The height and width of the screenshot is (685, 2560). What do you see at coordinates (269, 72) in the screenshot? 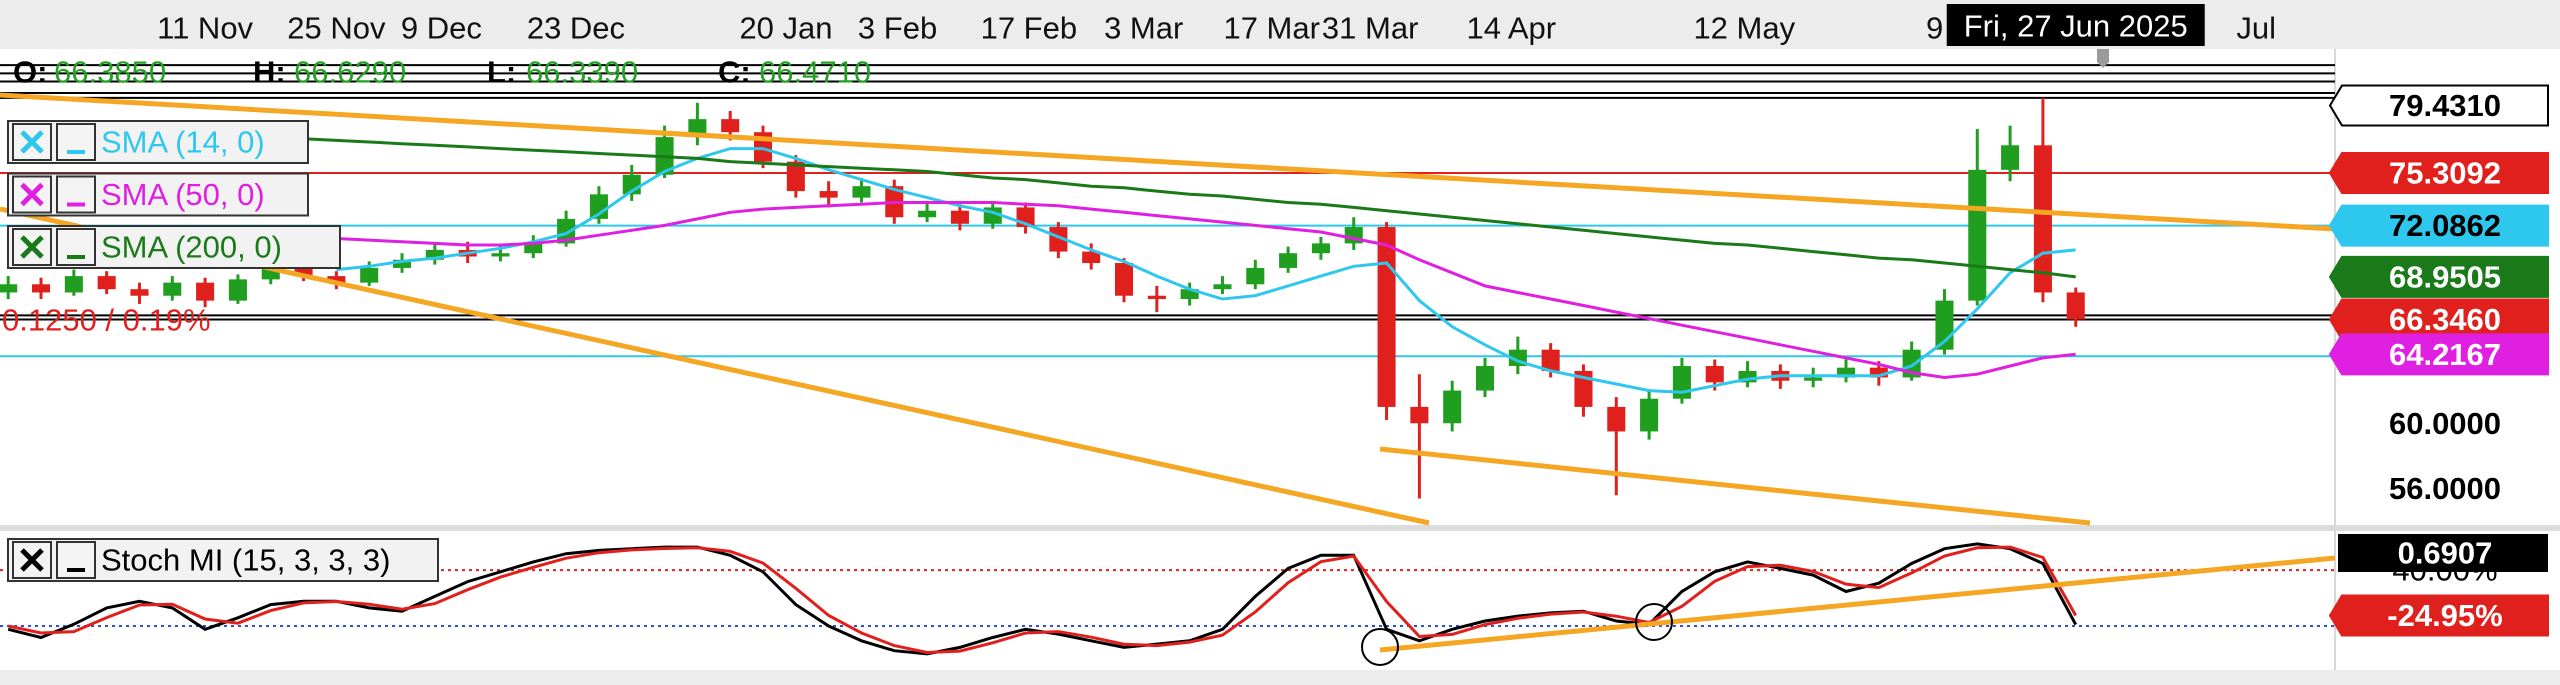
I see `ohlc-key: H:` at bounding box center [269, 72].